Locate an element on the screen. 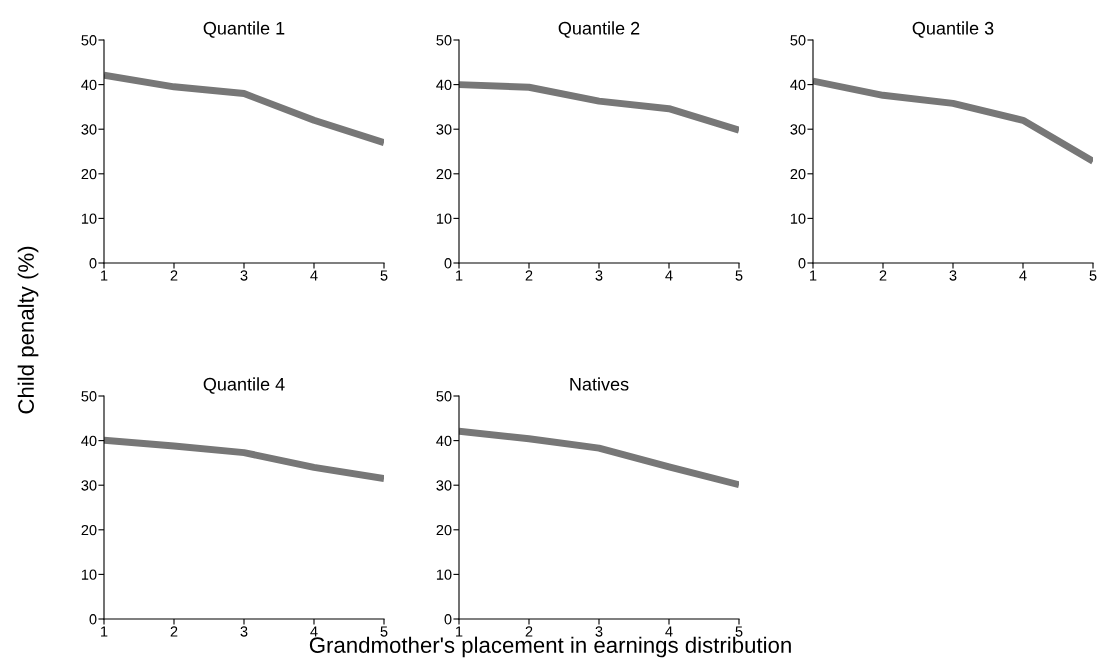  y-axis-title: Child penalty (%) is located at coordinates (28, 330).